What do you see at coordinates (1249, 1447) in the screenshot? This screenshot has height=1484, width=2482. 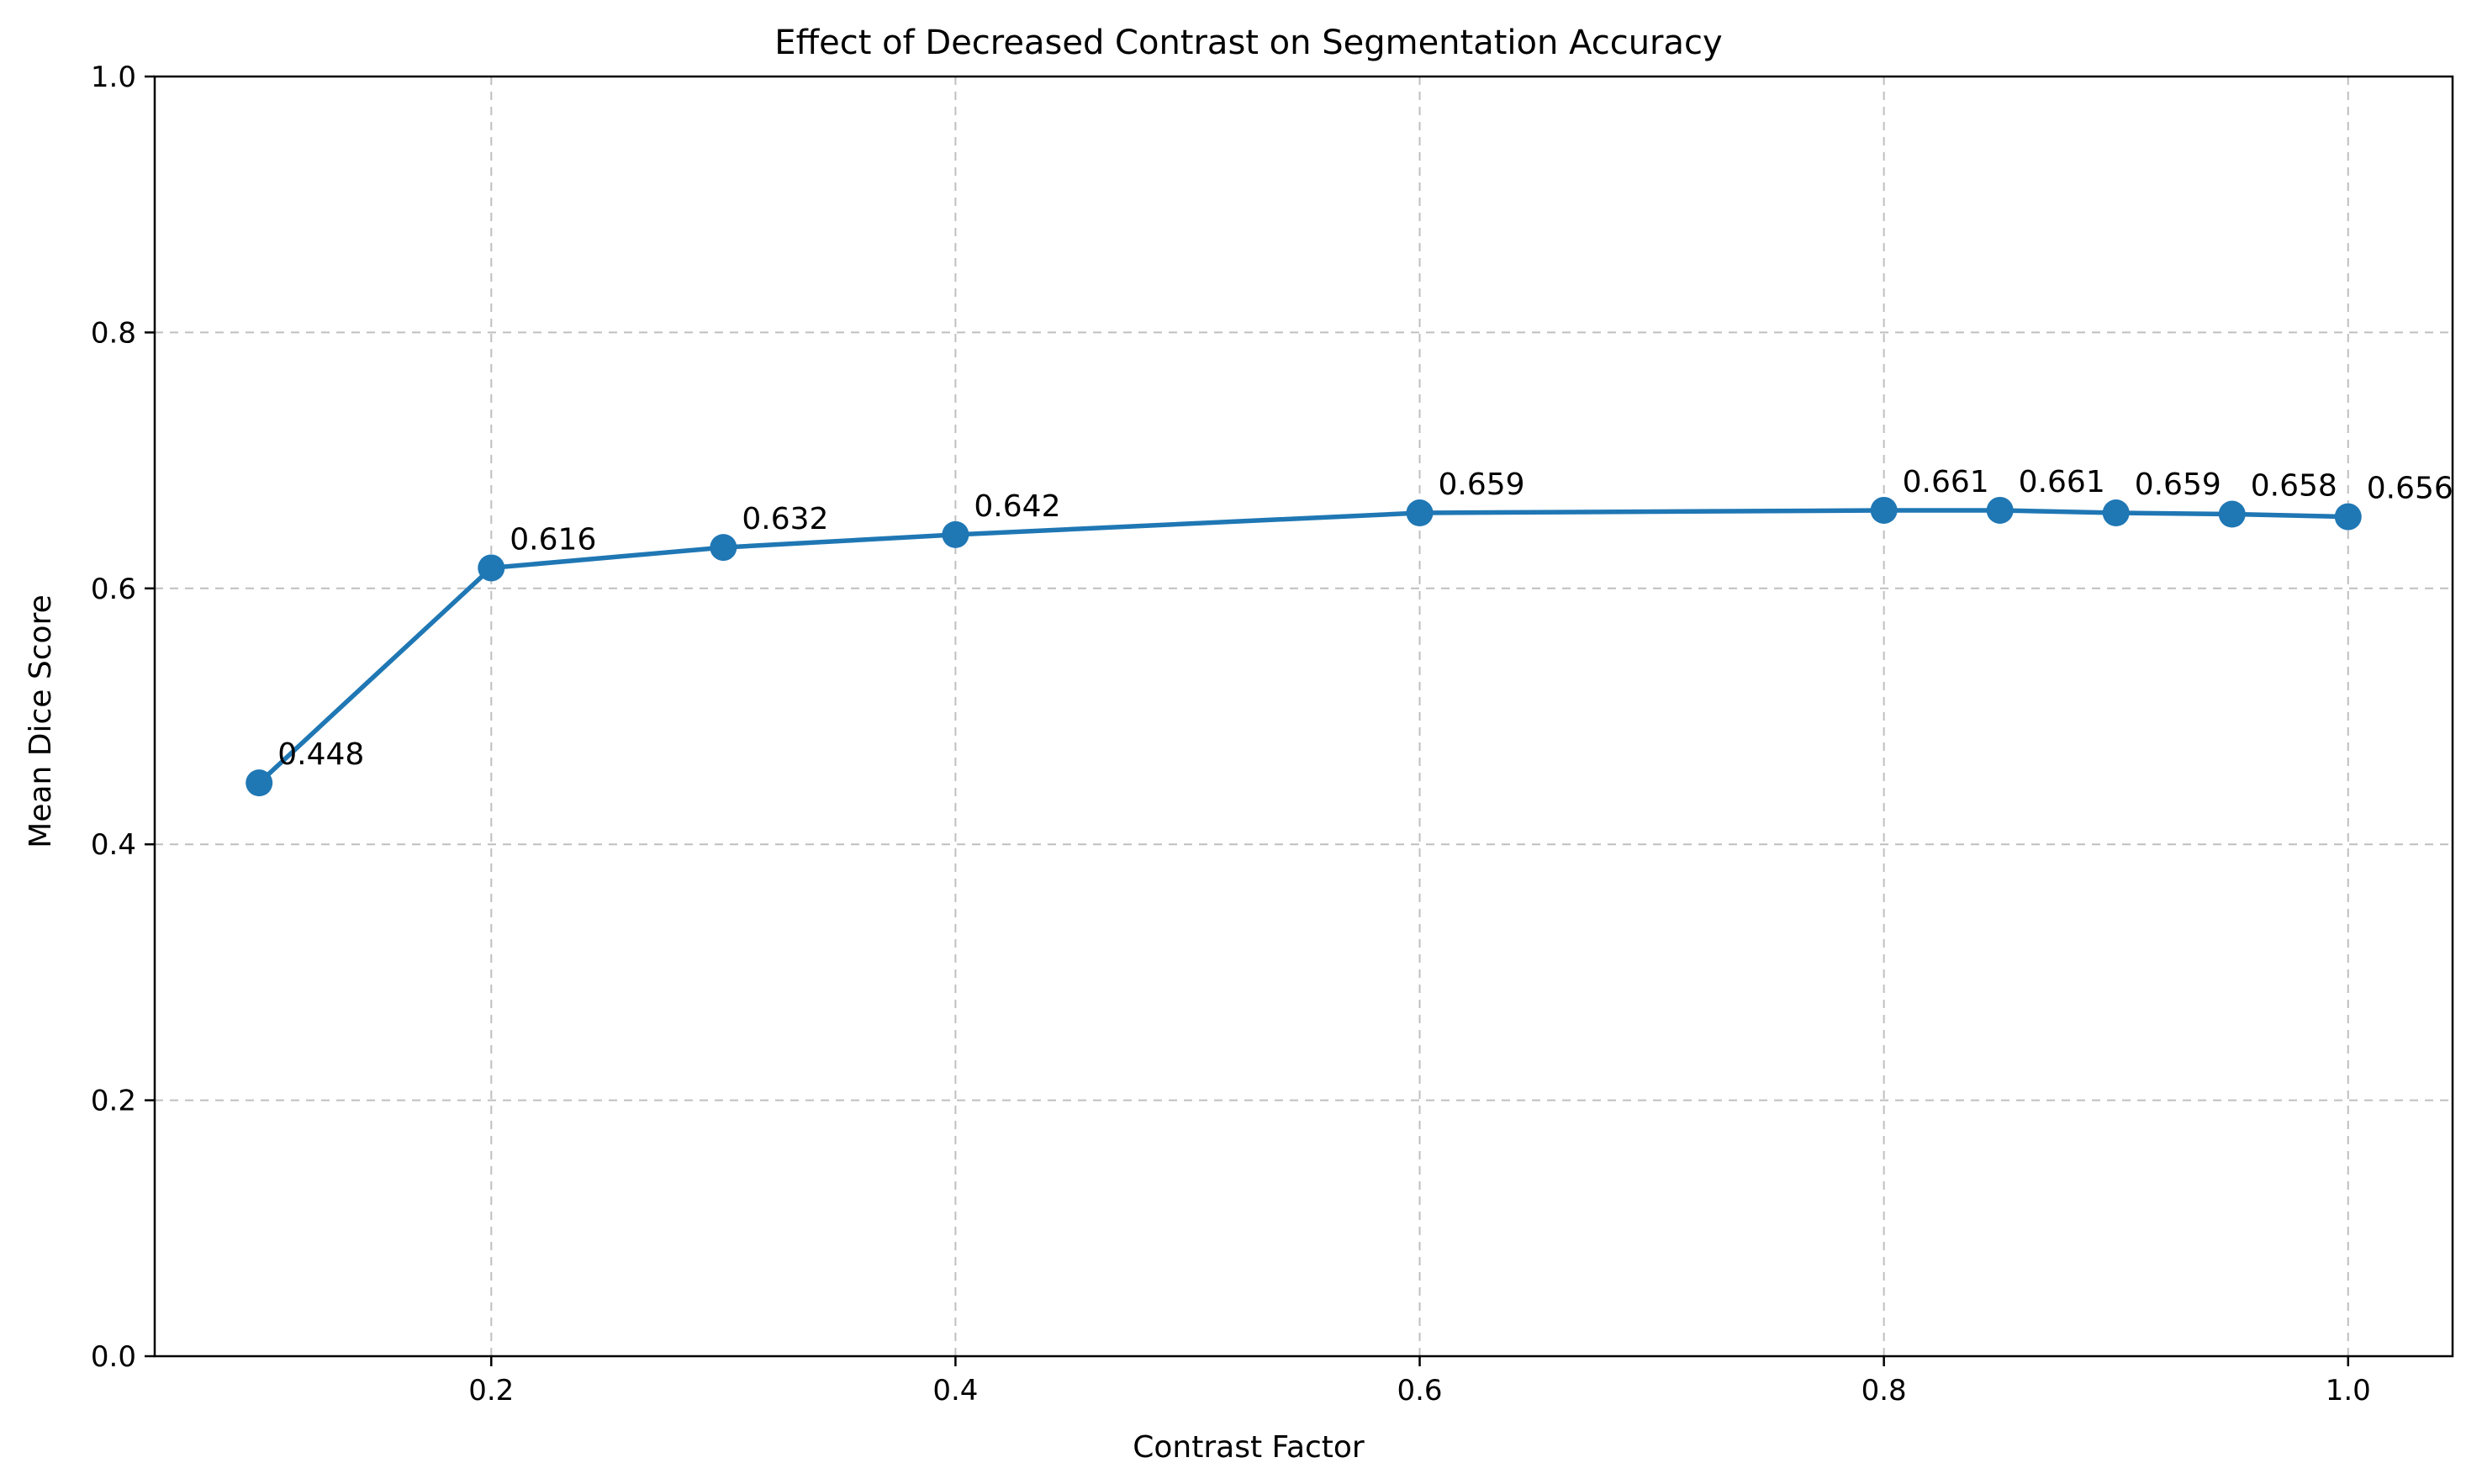 I see `x-axis-label: Contrast Factor` at bounding box center [1249, 1447].